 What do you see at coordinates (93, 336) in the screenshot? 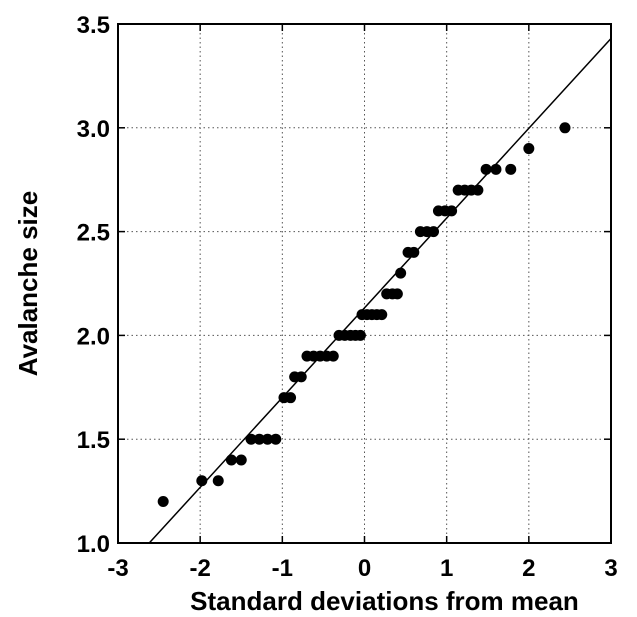
I see `y-tick-label: 2.0` at bounding box center [93, 336].